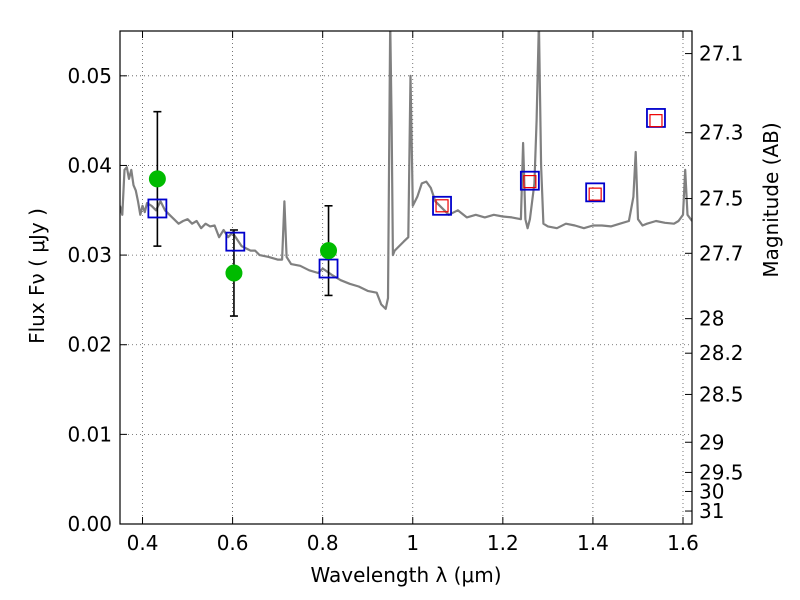 The image size is (800, 600). What do you see at coordinates (721, 133) in the screenshot?
I see `y2-tick-label: 27.3` at bounding box center [721, 133].